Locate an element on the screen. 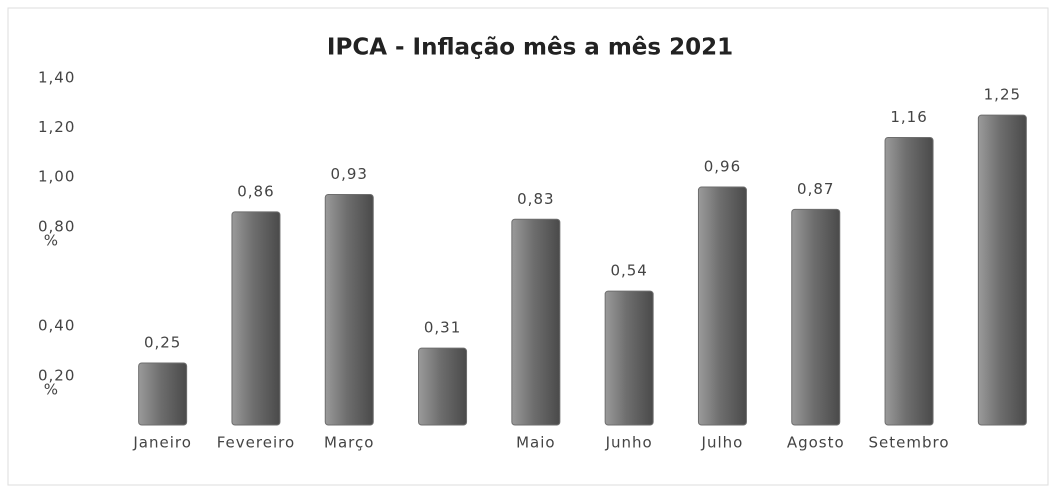  x-tick-label: Janeiro is located at coordinates (162, 443).